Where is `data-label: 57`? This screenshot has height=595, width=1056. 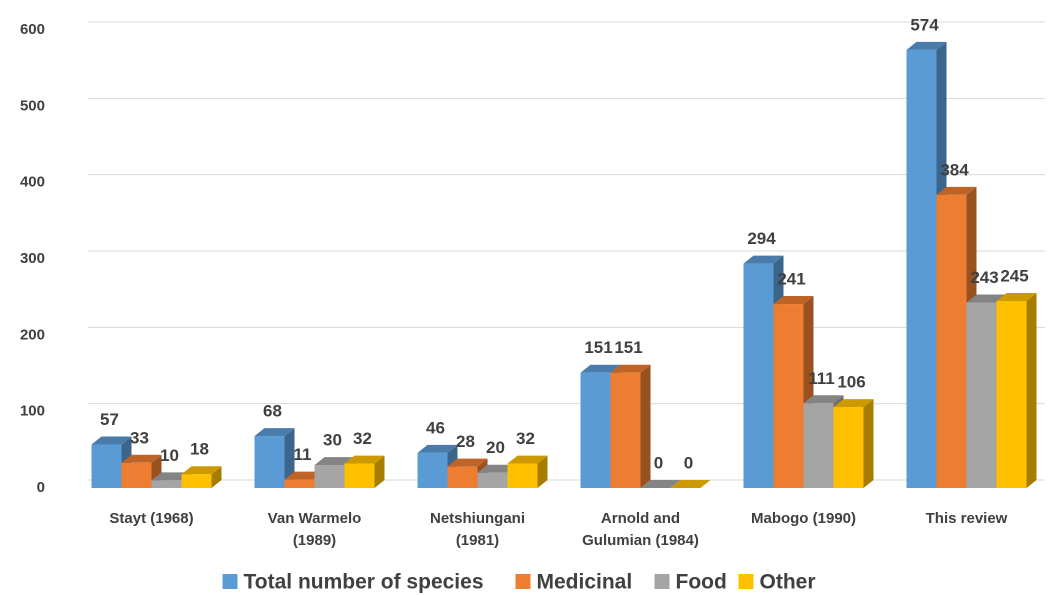
data-label: 57 is located at coordinates (109, 419).